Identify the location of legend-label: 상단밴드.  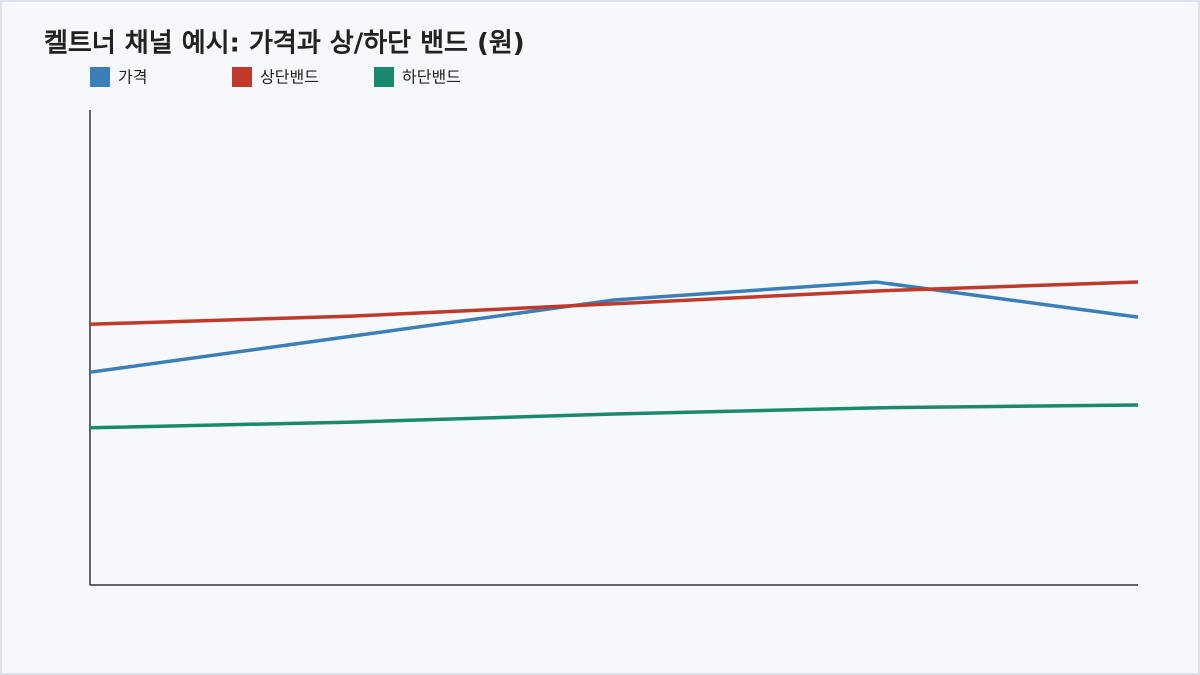
(289, 77).